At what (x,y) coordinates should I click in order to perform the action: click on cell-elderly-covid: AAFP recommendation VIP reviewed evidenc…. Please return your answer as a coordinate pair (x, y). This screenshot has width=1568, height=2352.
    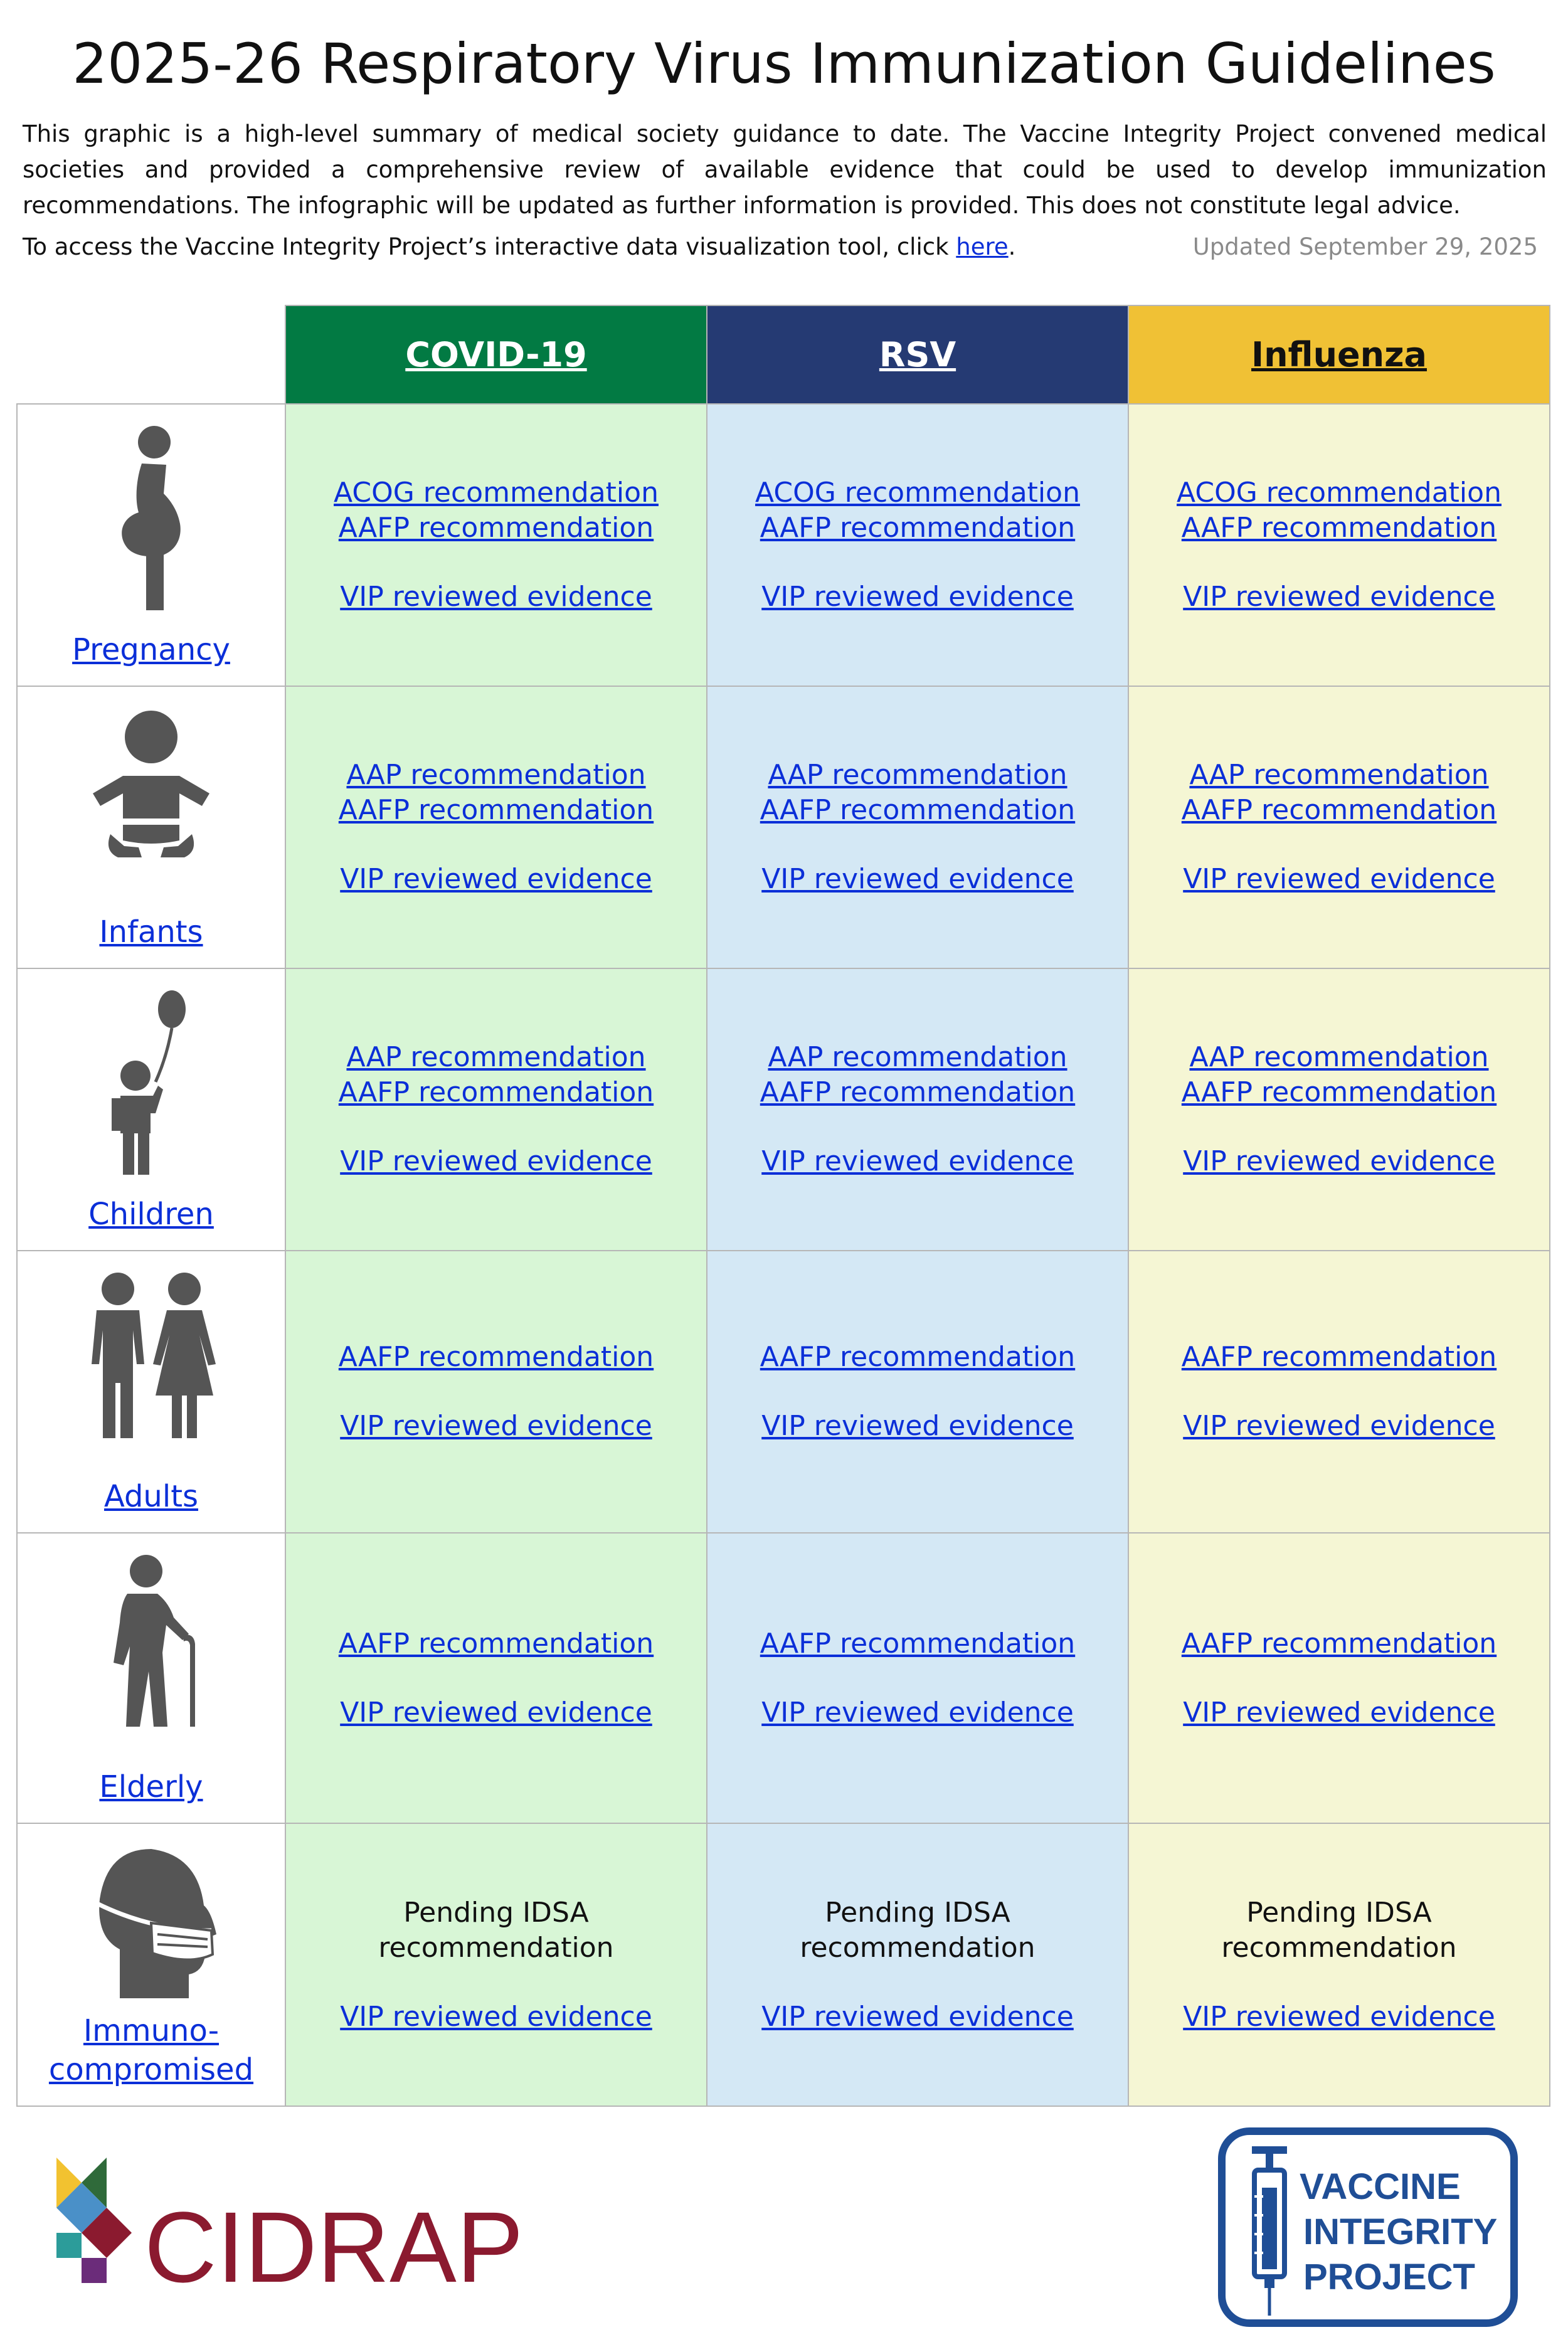
    Looking at the image, I should click on (496, 1678).